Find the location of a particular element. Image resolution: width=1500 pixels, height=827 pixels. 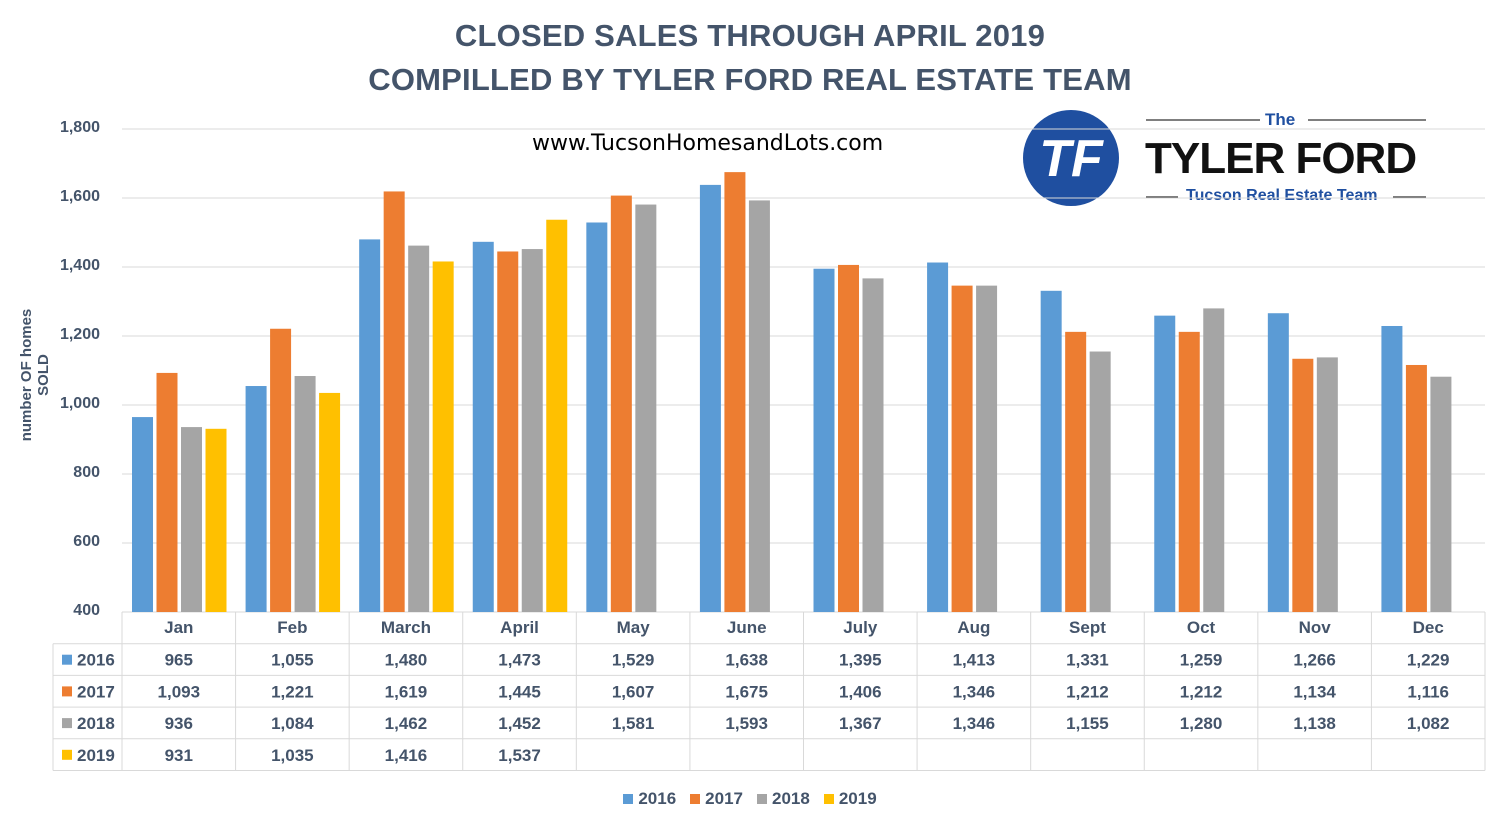

logo-name: TYLER FORD is located at coordinates (1281, 158).